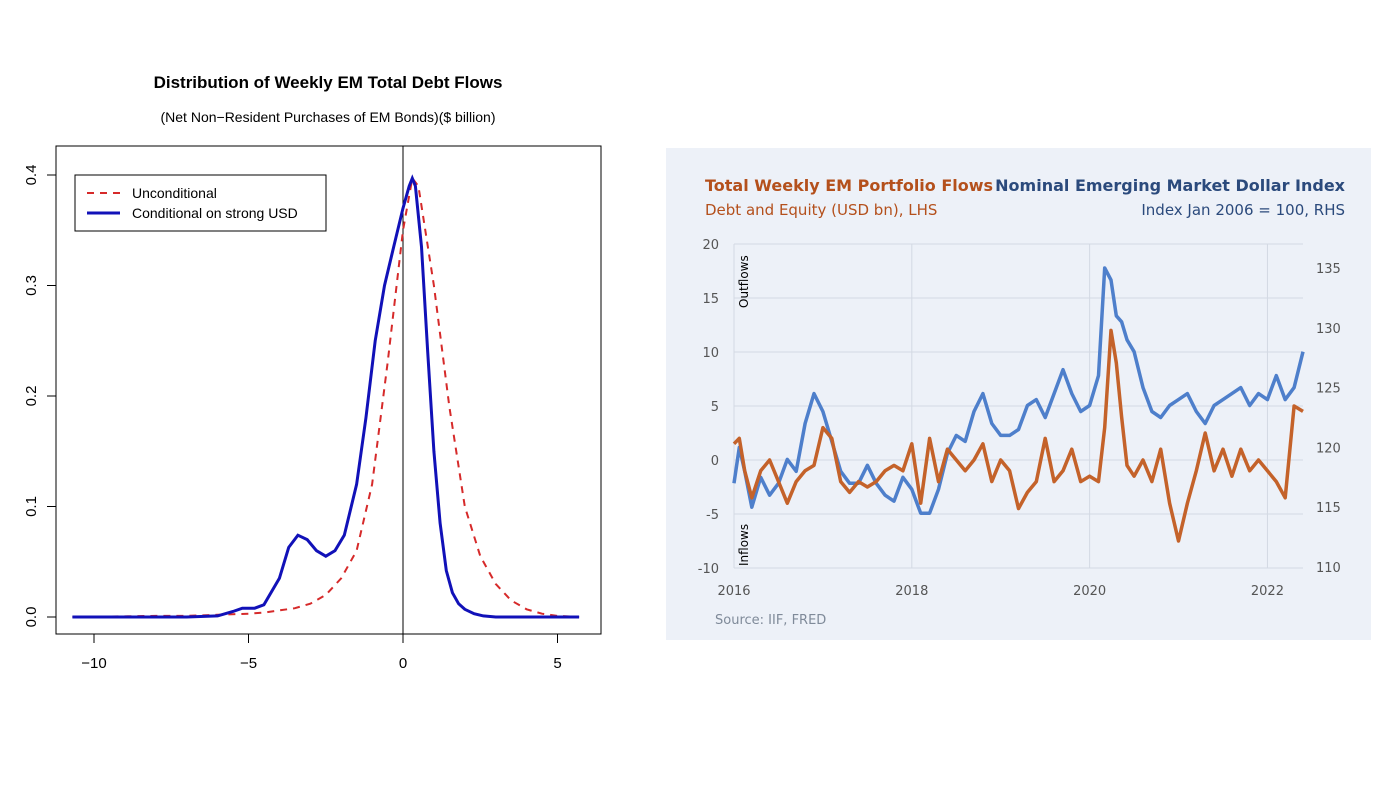 The width and height of the screenshot is (1400, 788). What do you see at coordinates (744, 545) in the screenshot?
I see `annotation-inflows: Inflows` at bounding box center [744, 545].